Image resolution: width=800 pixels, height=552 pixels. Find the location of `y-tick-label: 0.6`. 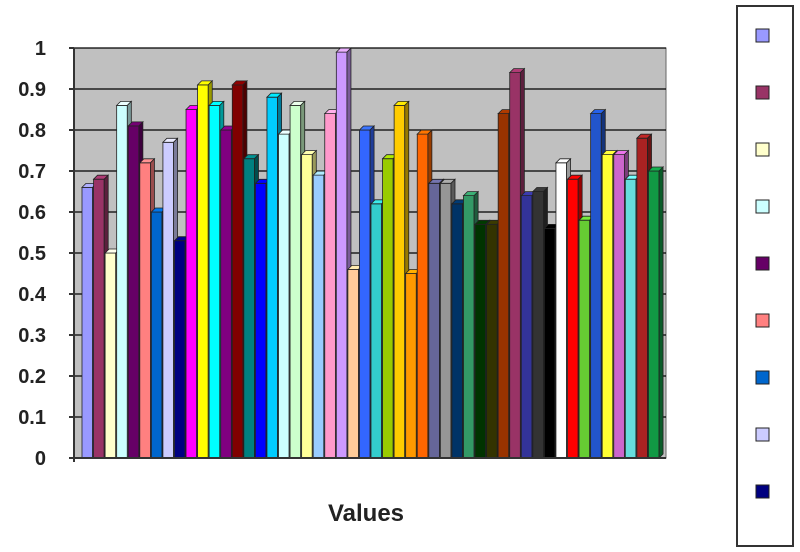

y-tick-label: 0.6 is located at coordinates (32, 213).